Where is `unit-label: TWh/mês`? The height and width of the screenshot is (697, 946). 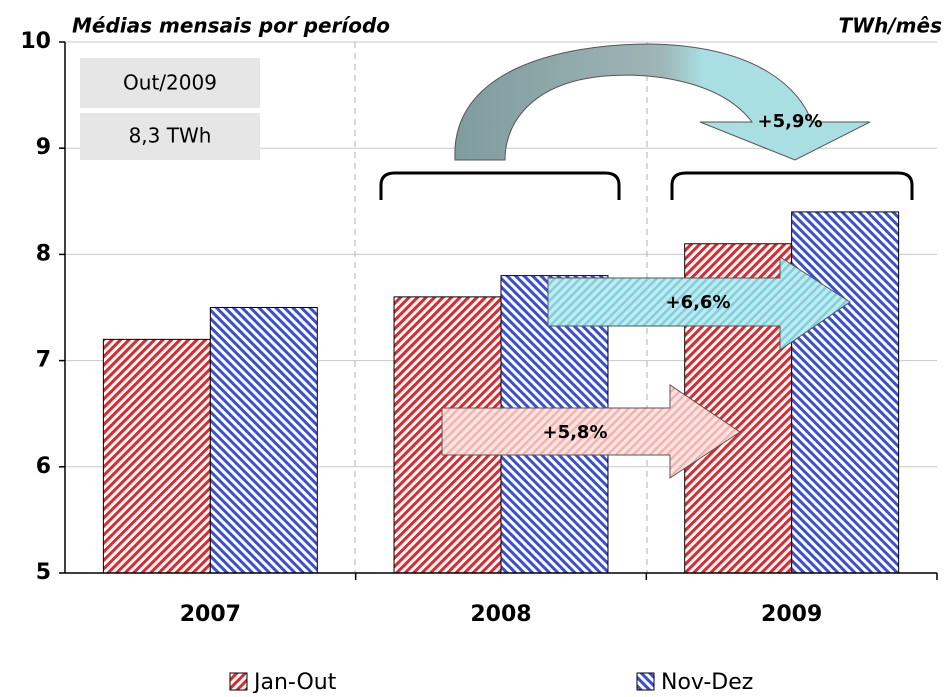
unit-label: TWh/mês is located at coordinates (890, 26).